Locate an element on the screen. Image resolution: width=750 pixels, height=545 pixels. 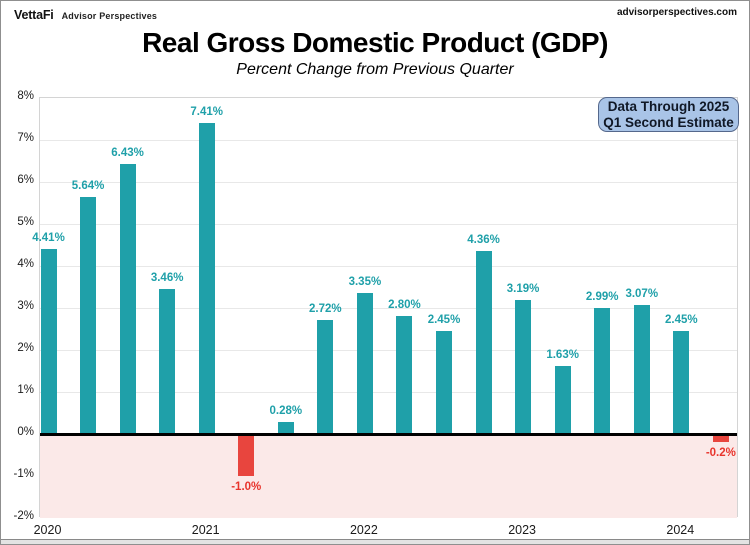
data-through-badge: Data Through 2025 Q1 Second Estimate is located at coordinates (668, 114).